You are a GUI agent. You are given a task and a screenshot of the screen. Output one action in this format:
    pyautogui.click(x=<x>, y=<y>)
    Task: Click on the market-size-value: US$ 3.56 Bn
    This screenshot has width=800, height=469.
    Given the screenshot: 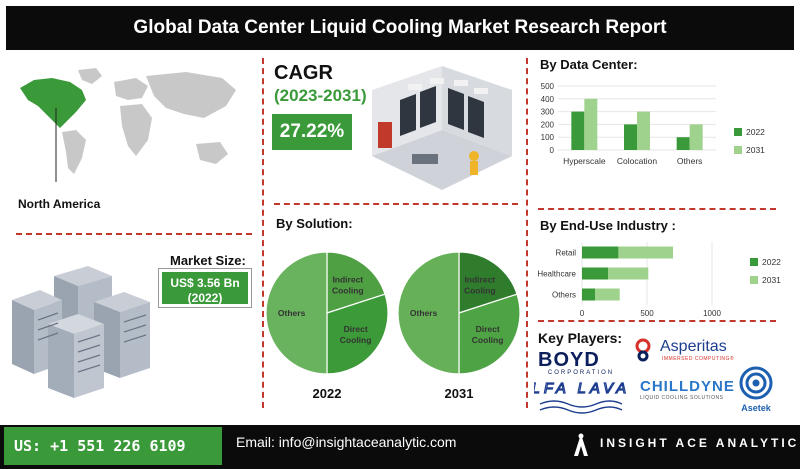 What is the action you would take?
    pyautogui.click(x=205, y=283)
    